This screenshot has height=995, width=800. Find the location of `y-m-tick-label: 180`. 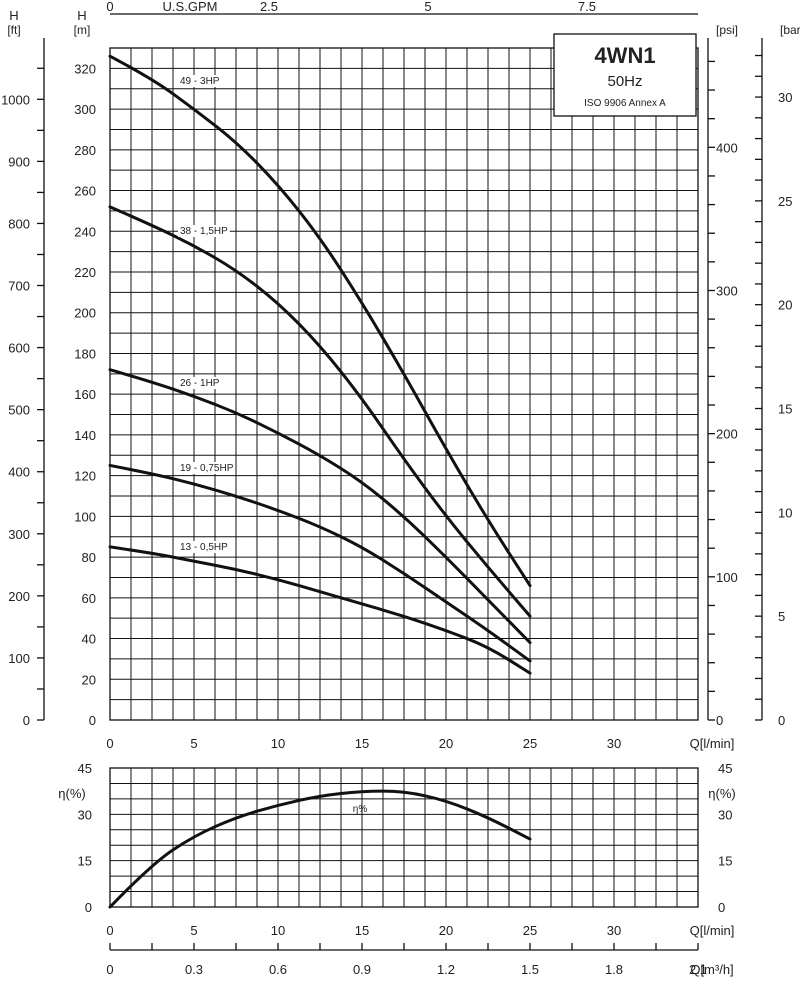

y-m-tick-label: 180 is located at coordinates (85, 353).